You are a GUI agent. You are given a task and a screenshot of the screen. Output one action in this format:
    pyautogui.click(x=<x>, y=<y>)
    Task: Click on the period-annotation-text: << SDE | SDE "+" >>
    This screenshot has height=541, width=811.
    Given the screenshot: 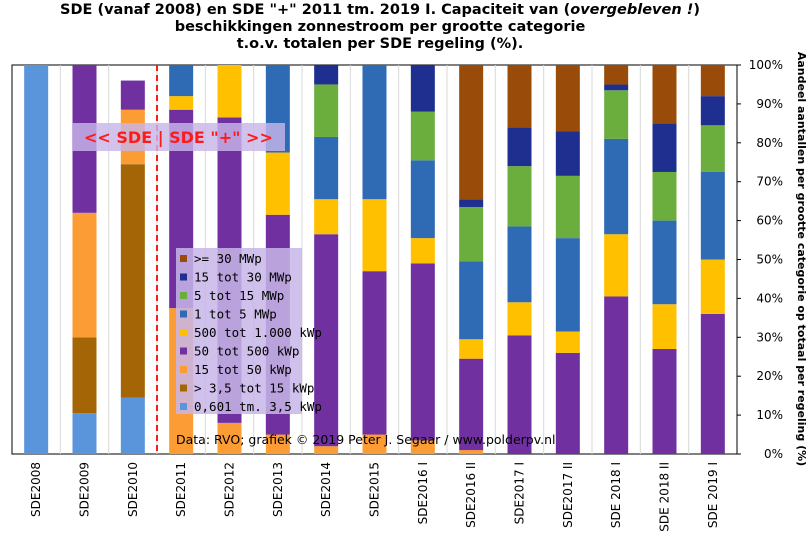 What is the action you would take?
    pyautogui.click(x=178, y=138)
    